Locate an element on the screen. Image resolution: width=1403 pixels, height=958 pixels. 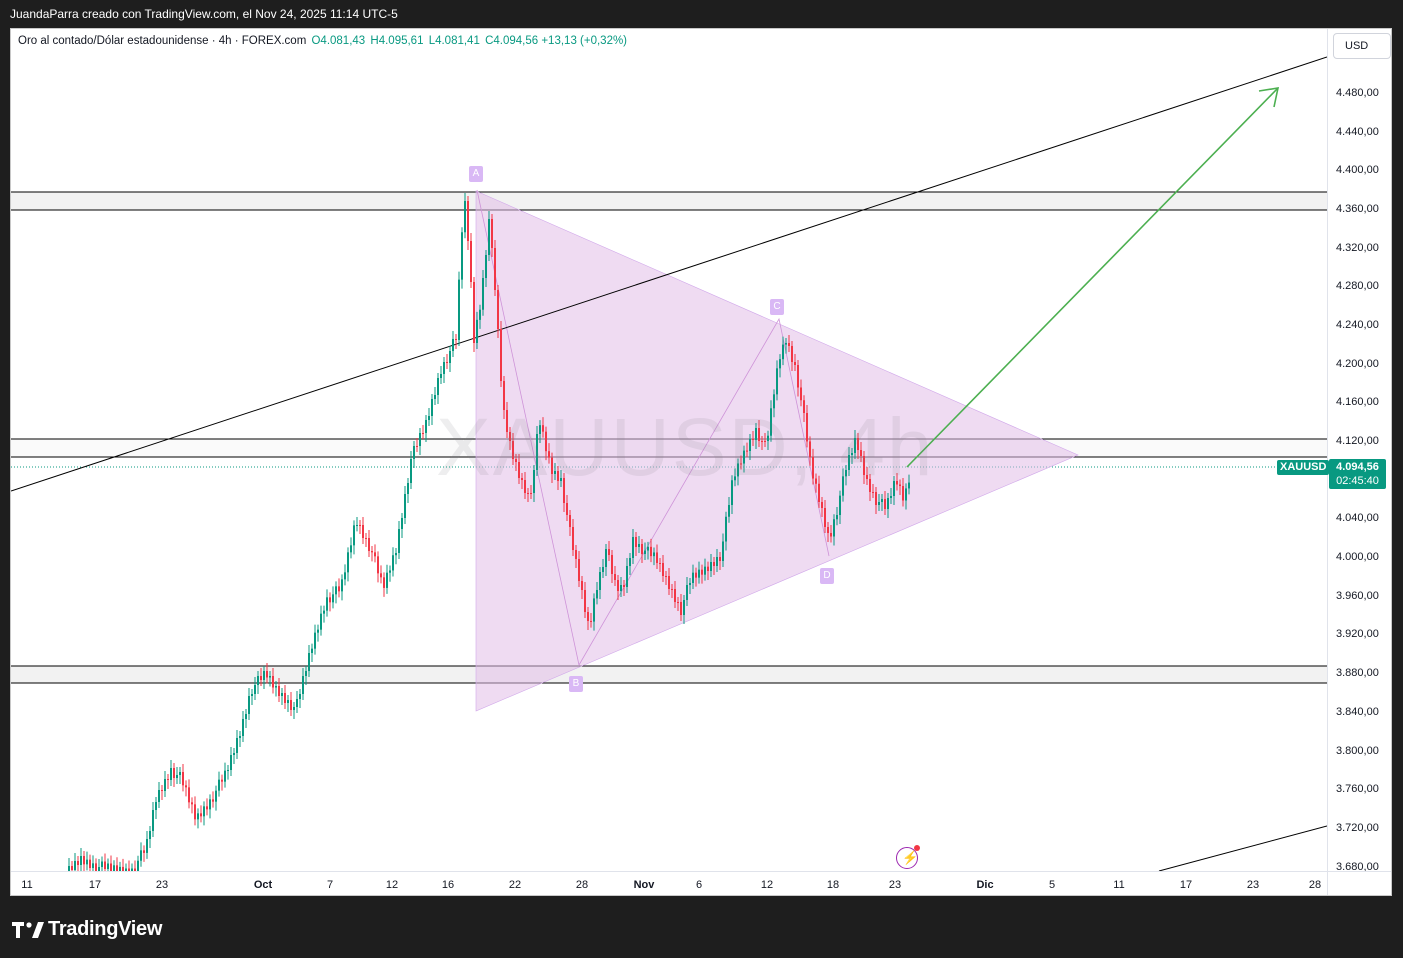
legend-high: H4.095,61 is located at coordinates (397, 41).